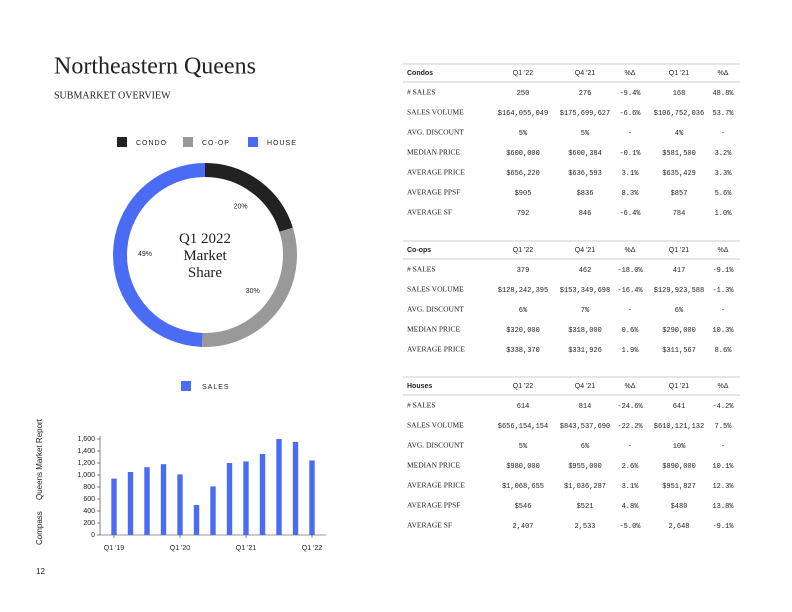 The height and width of the screenshot is (612, 792). What do you see at coordinates (523, 407) in the screenshot?
I see `table-cell: 614` at bounding box center [523, 407].